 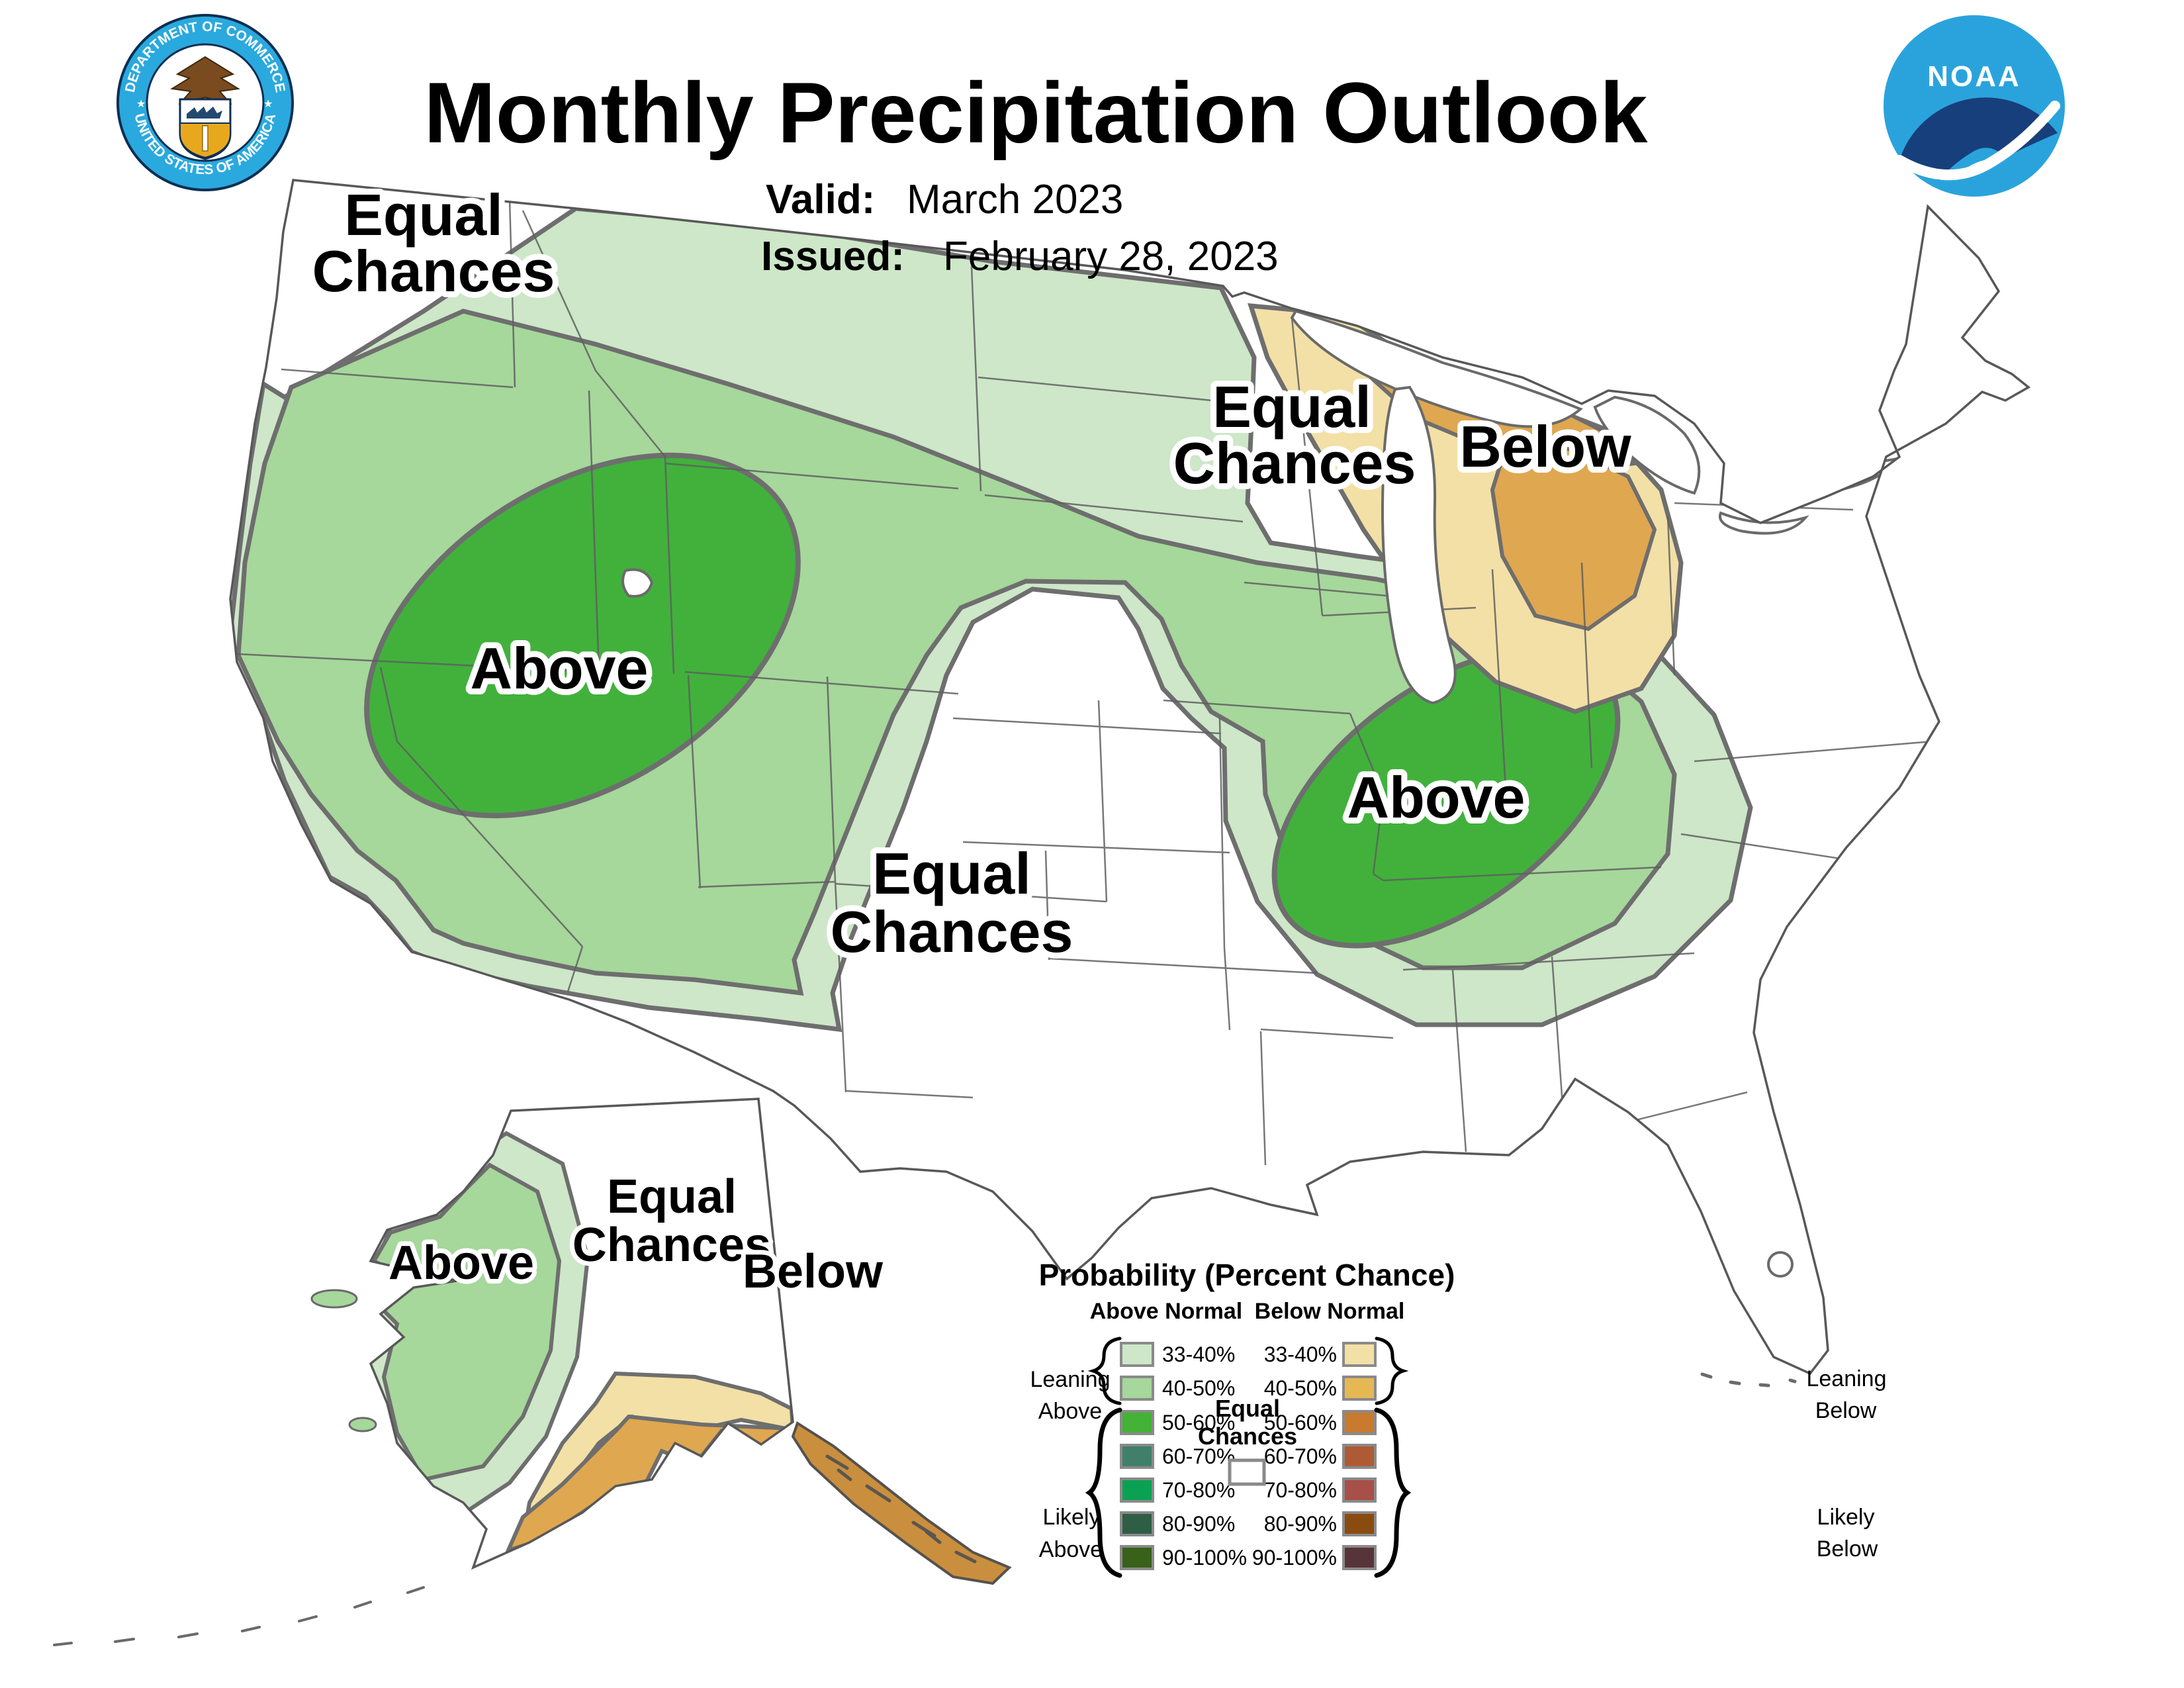 I want to click on legend-leaning-below-2: Below, so click(x=1846, y=1410).